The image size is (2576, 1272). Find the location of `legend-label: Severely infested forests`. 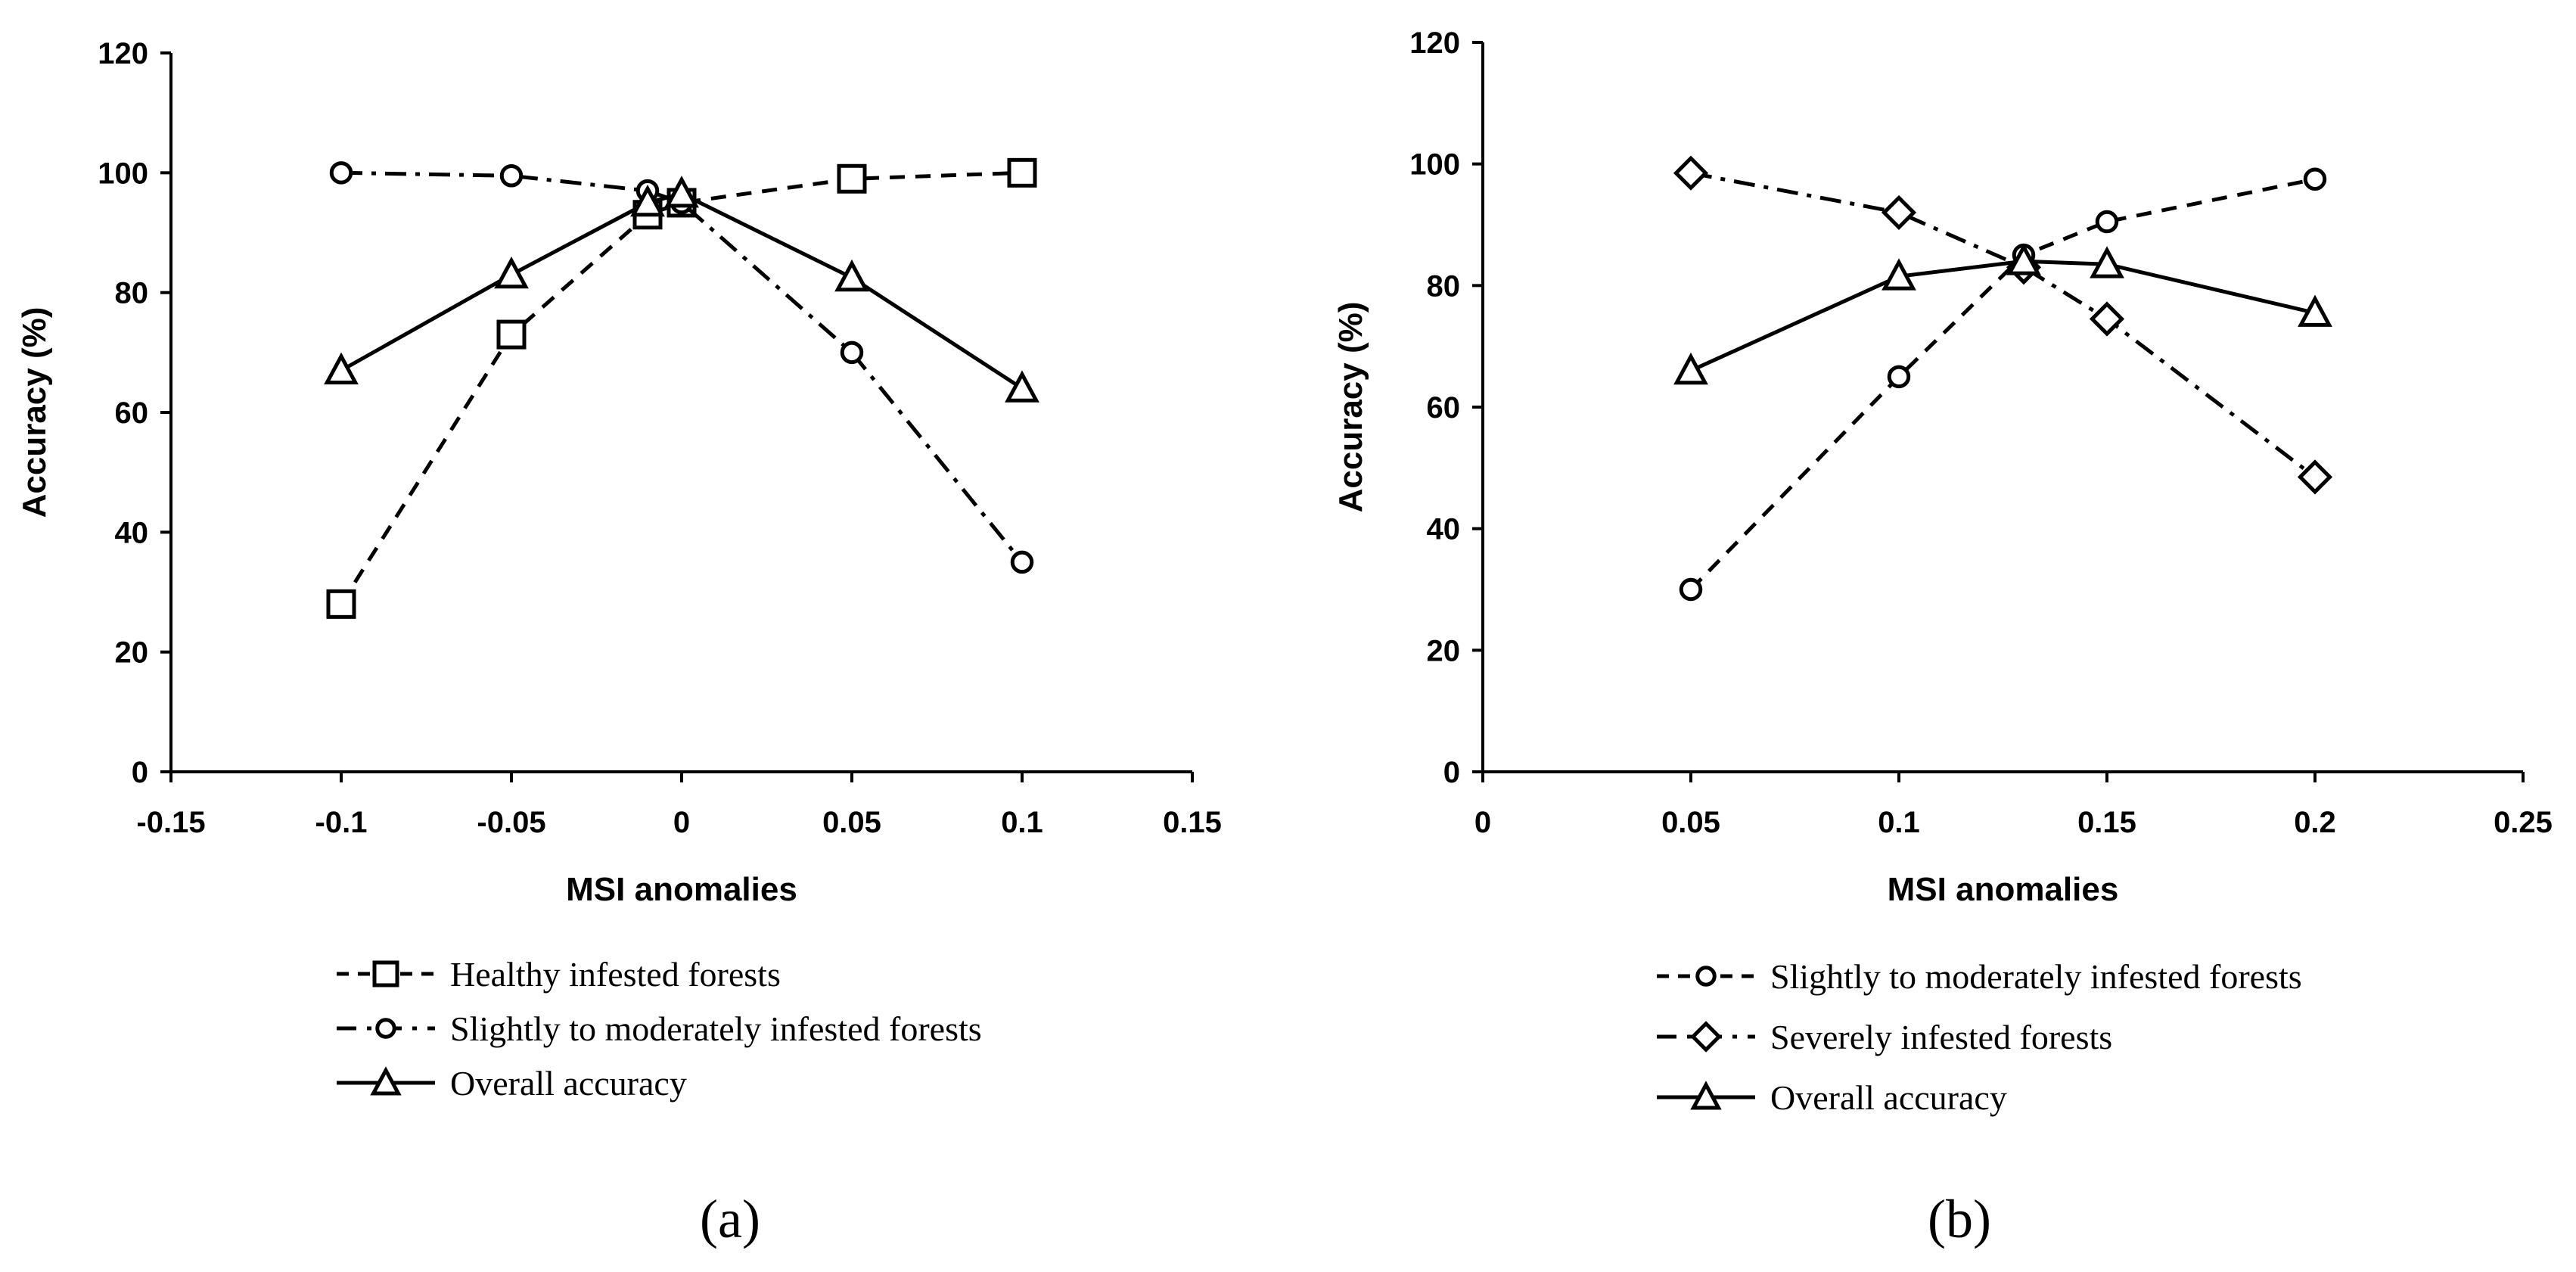

legend-label: Severely infested forests is located at coordinates (1941, 1037).